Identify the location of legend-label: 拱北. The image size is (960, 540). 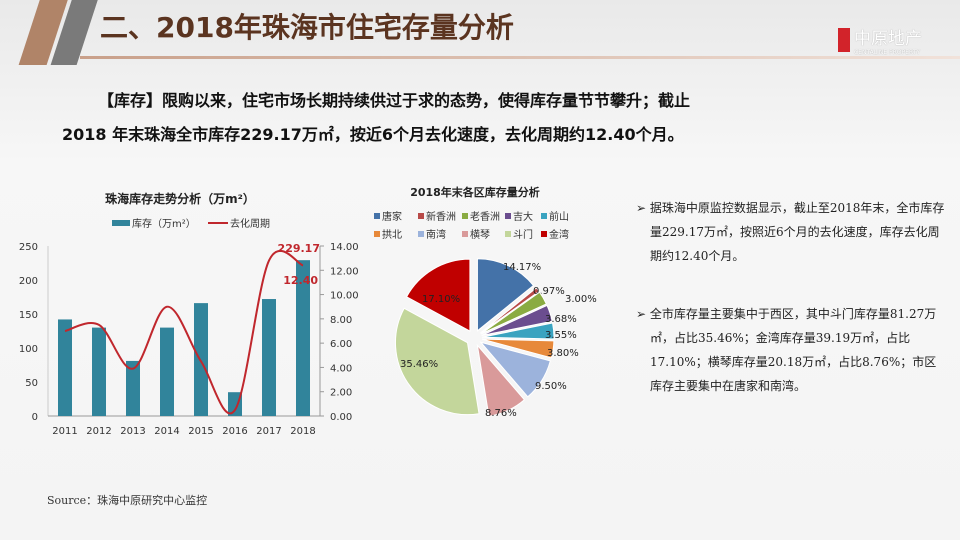
(392, 234).